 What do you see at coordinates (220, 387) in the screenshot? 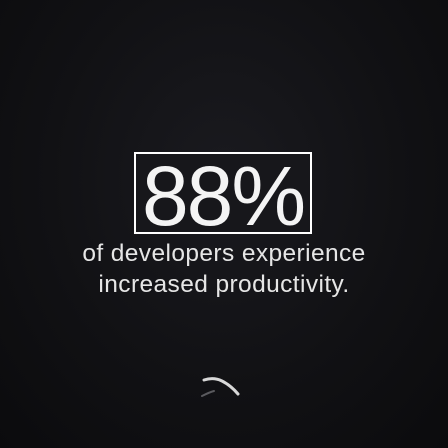
I see `curved-stroke-icon` at bounding box center [220, 387].